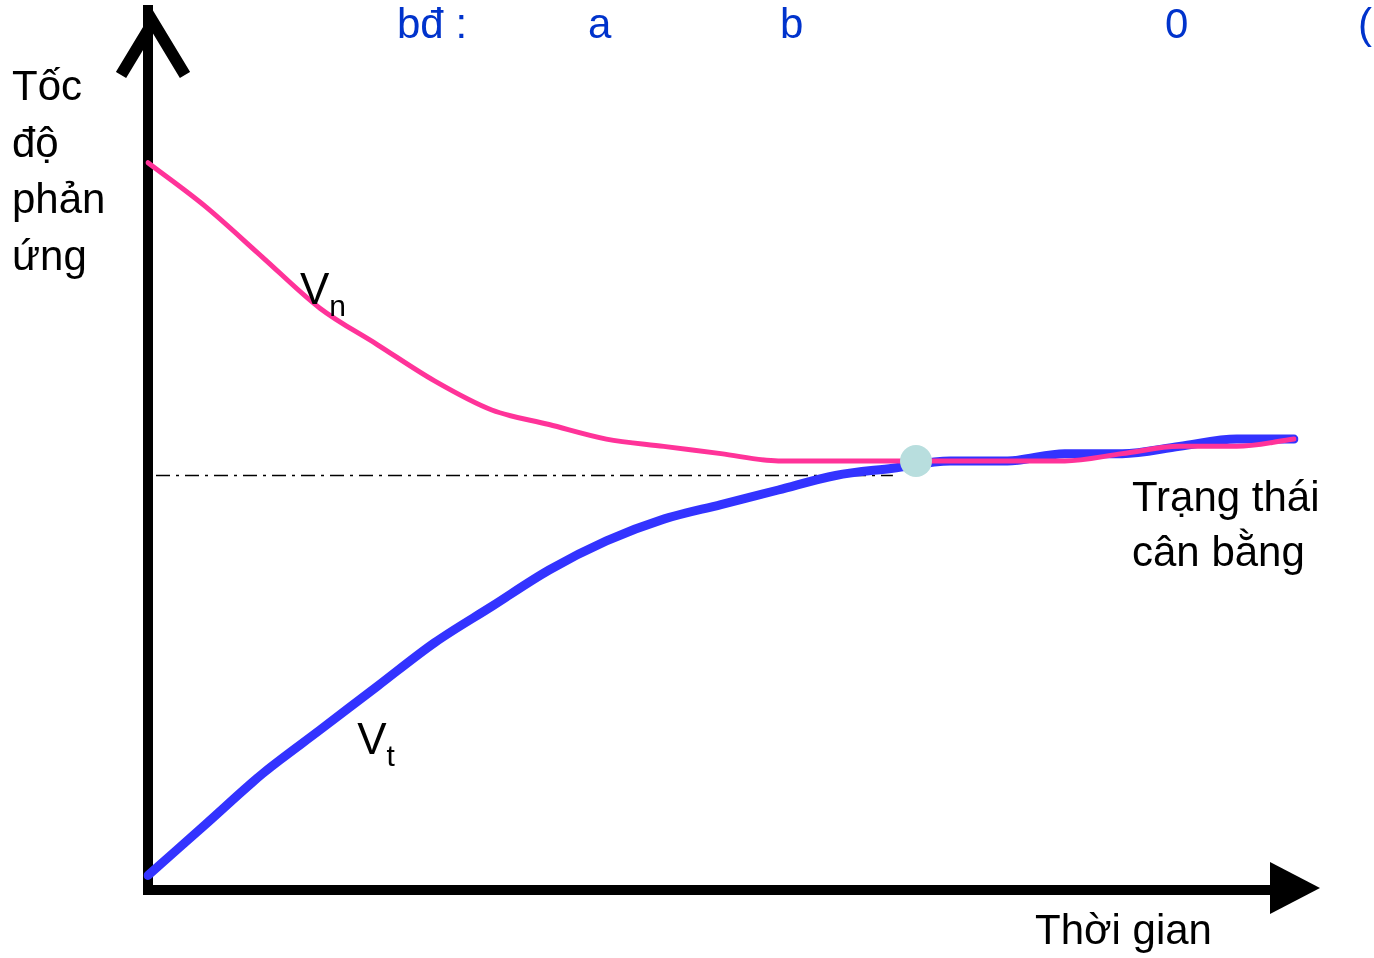 The width and height of the screenshot is (1374, 958). What do you see at coordinates (432, 24) in the screenshot?
I see `text: bđ :` at bounding box center [432, 24].